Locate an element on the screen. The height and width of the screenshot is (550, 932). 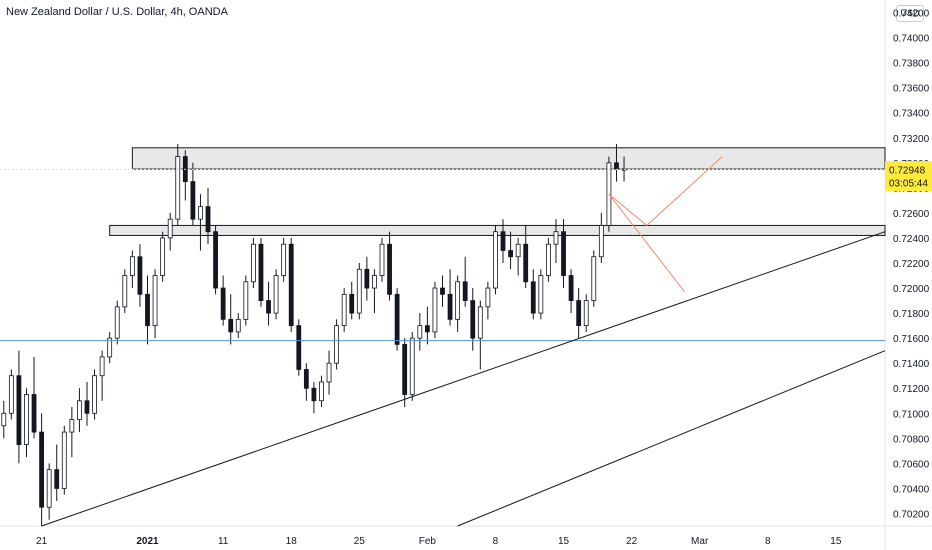
y-tick-label: 0.70200 is located at coordinates (911, 514).